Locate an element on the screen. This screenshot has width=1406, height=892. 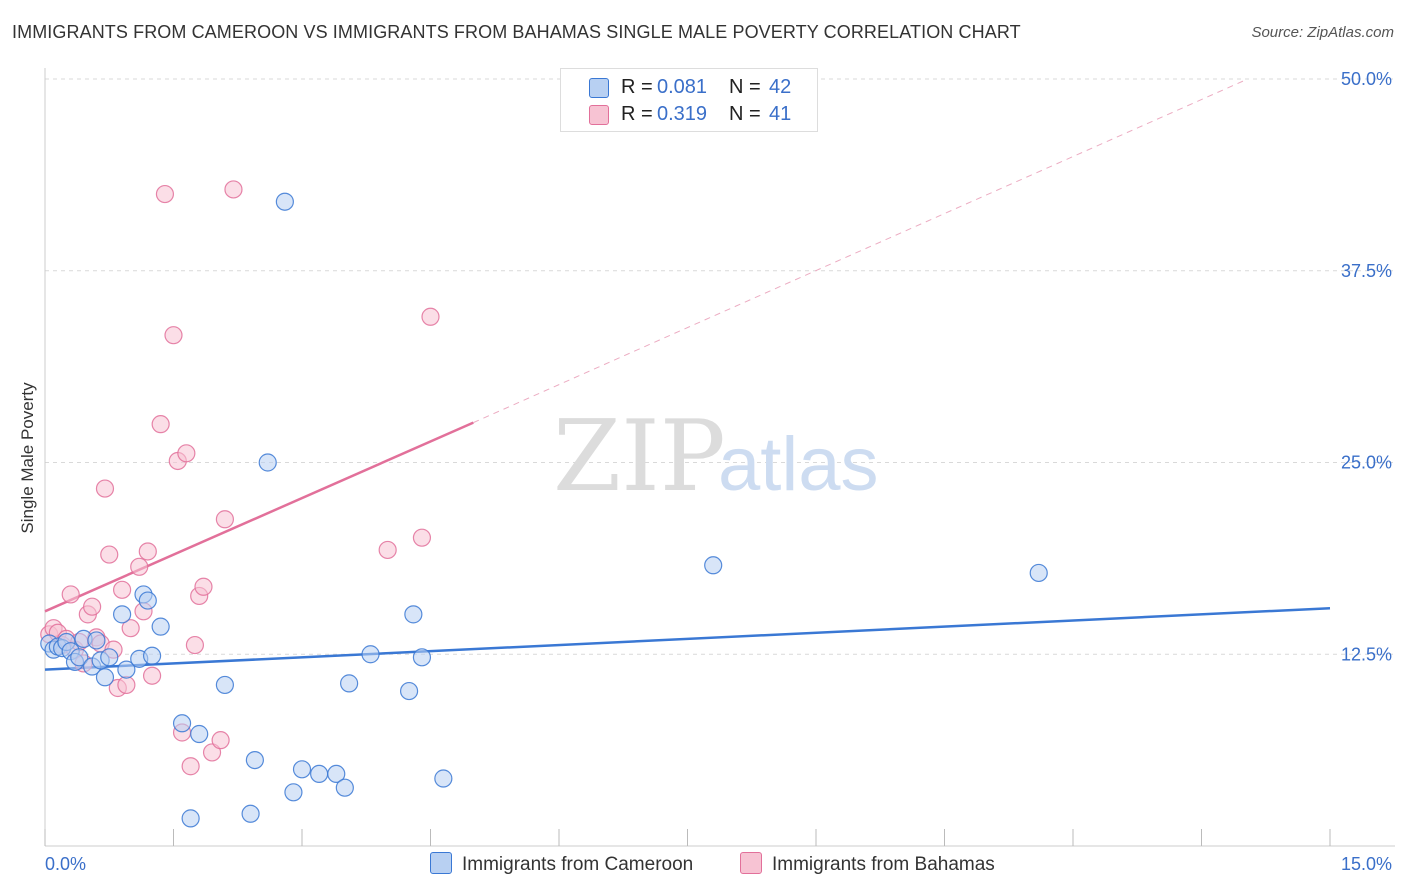
y-tick-label: 37.5% is located at coordinates (1366, 271).